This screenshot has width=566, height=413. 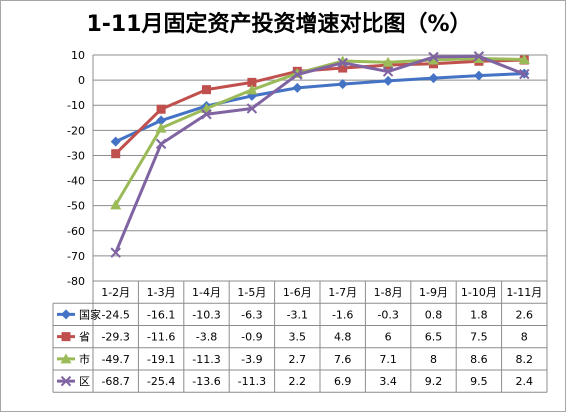 What do you see at coordinates (115, 381) in the screenshot?
I see `data-label: -68.7` at bounding box center [115, 381].